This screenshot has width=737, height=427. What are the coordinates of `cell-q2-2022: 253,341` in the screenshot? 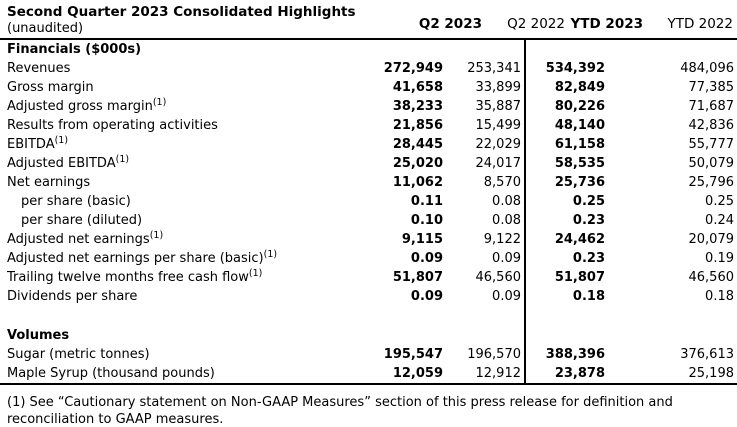 It's located at (494, 68).